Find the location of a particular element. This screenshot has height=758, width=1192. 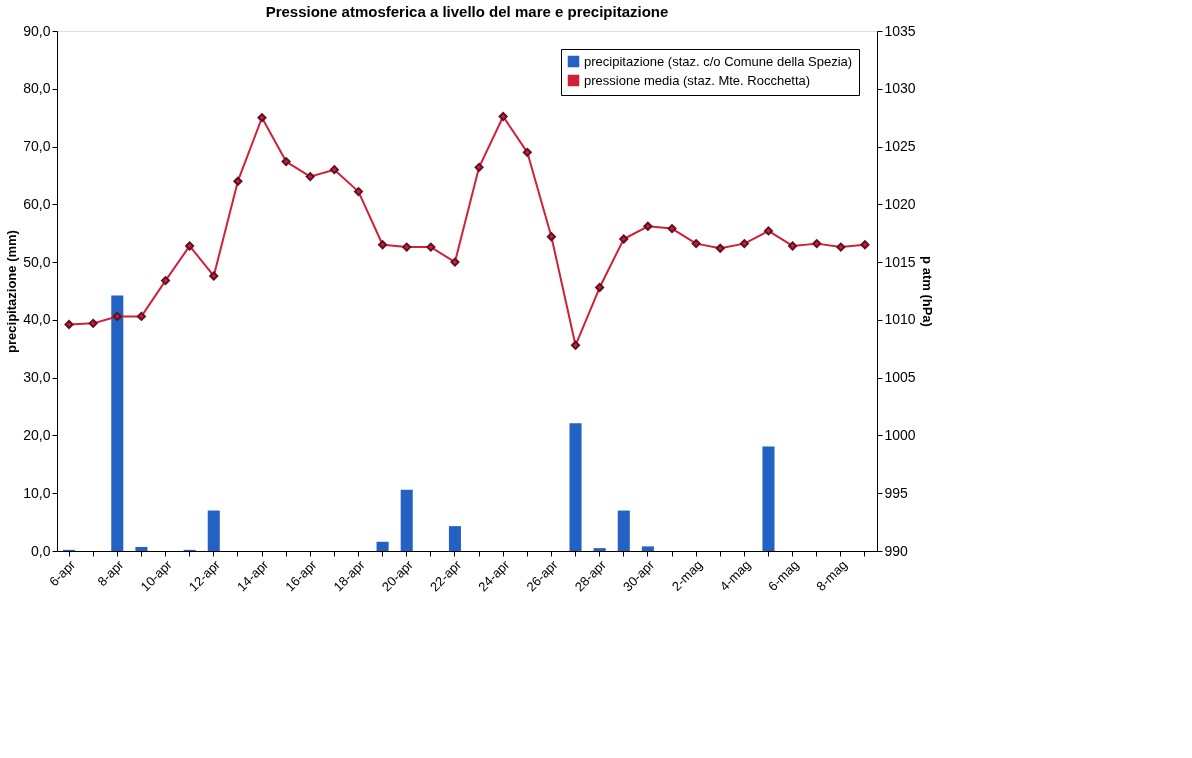

y-tick-label: 0,0 is located at coordinates (41, 550).